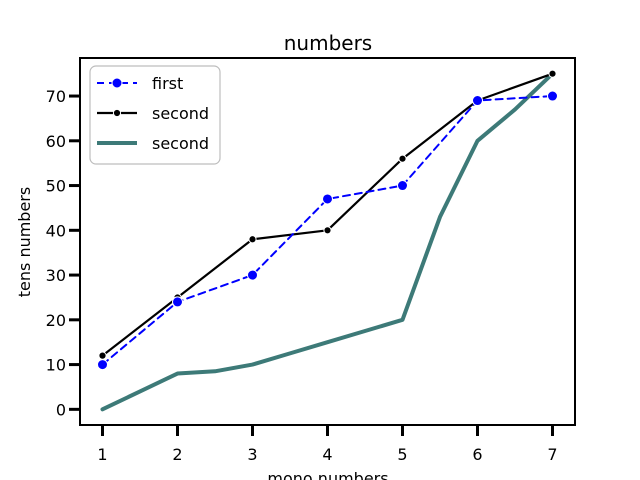 The image size is (640, 480). What do you see at coordinates (56, 230) in the screenshot?
I see `y-tick-label-40: 40` at bounding box center [56, 230].